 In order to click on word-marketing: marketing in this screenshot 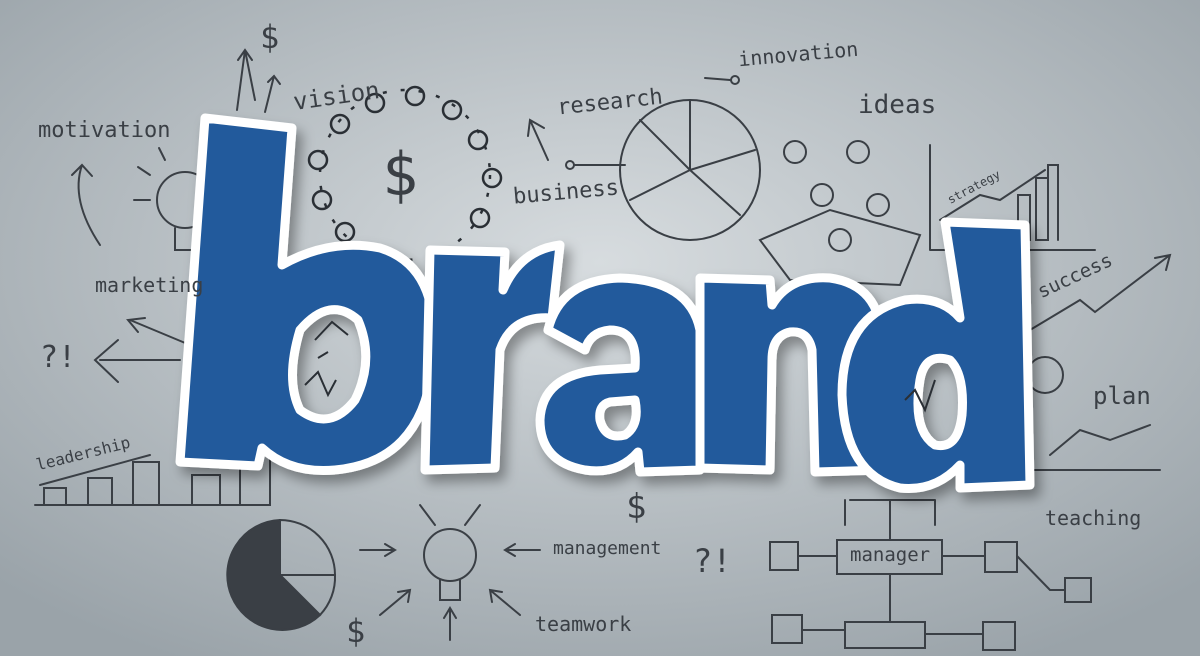, I will do `click(149, 285)`.